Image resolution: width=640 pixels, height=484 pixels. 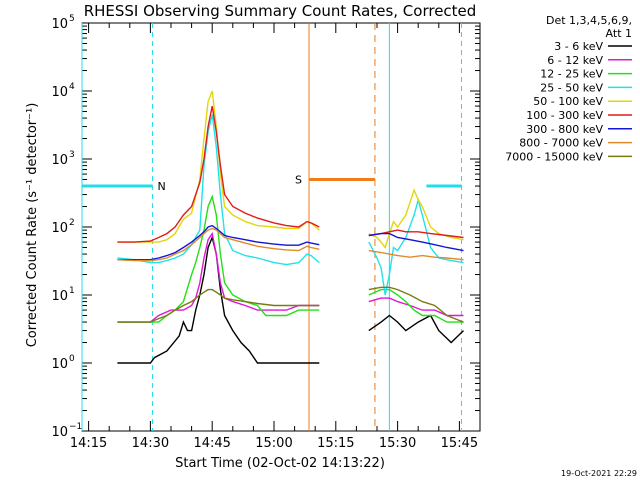 What do you see at coordinates (150, 443) in the screenshot?
I see `x-tick-label: 14:30` at bounding box center [150, 443].